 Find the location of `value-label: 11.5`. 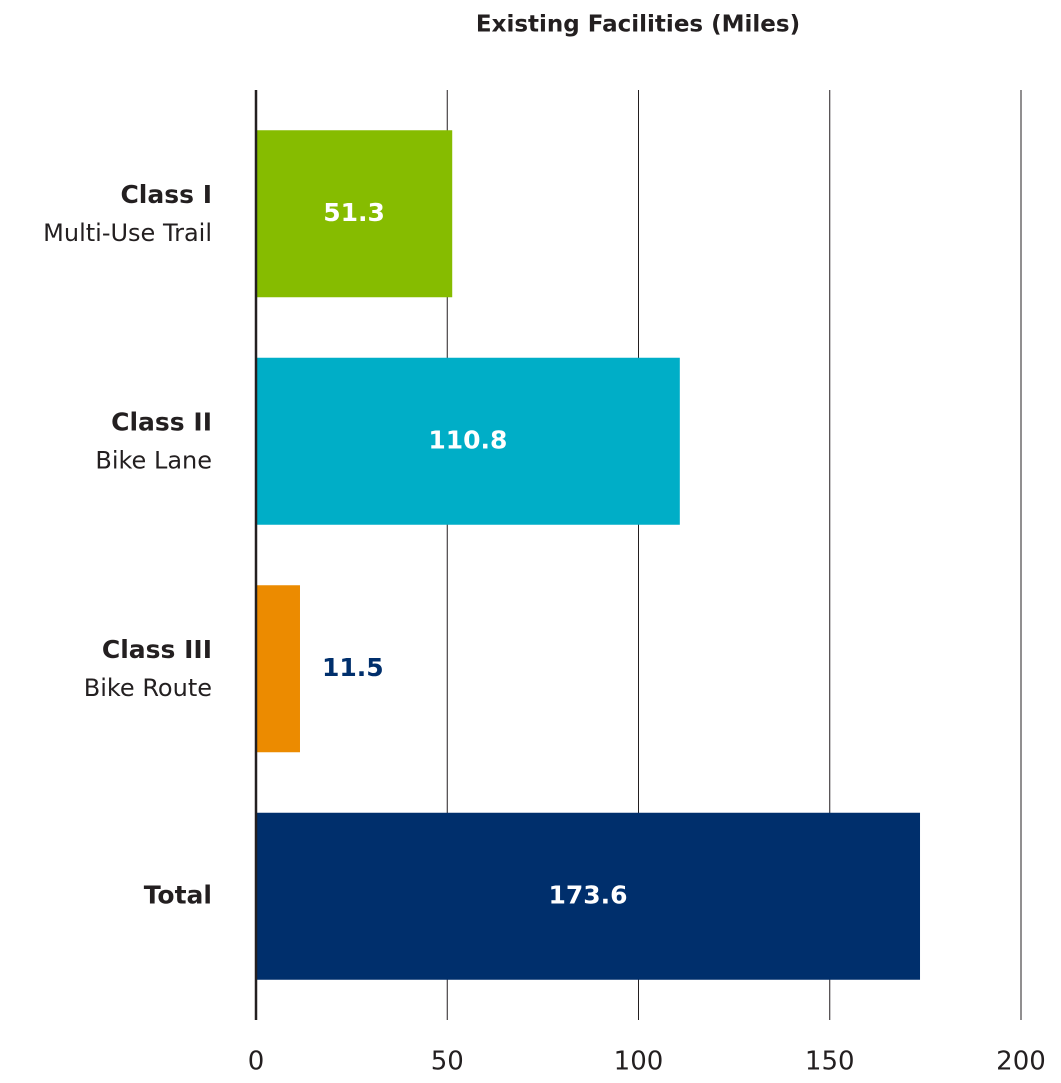

value-label: 11.5 is located at coordinates (353, 667).